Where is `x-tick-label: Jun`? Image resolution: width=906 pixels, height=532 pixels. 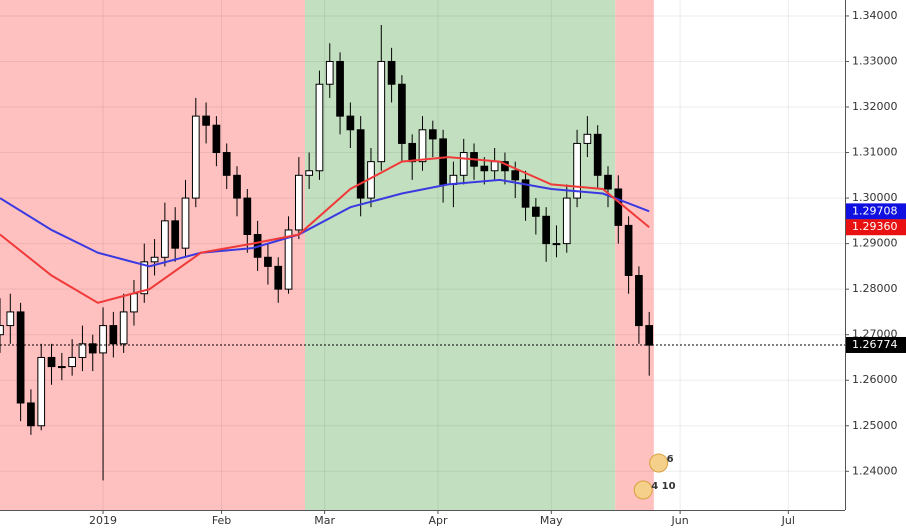
x-tick-label: Jun is located at coordinates (680, 520).